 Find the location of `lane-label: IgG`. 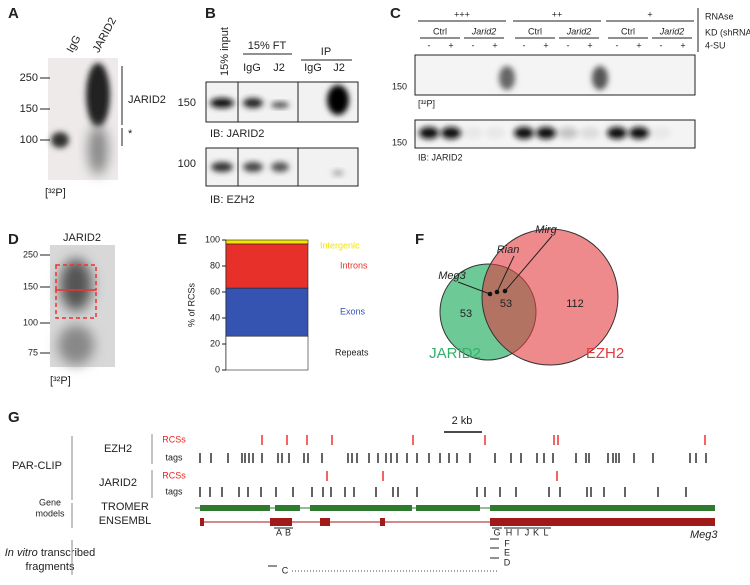

lane-label: IgG is located at coordinates (252, 68).